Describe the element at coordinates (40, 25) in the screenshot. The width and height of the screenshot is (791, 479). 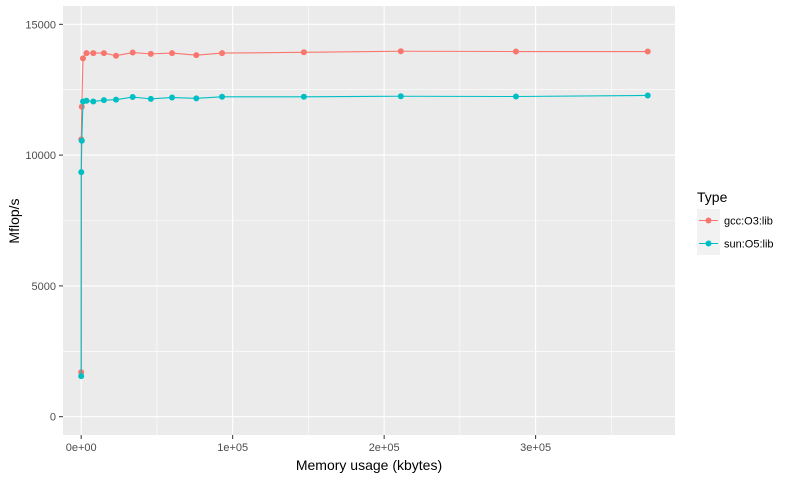
I see `y-tick-label: 15000` at that location.